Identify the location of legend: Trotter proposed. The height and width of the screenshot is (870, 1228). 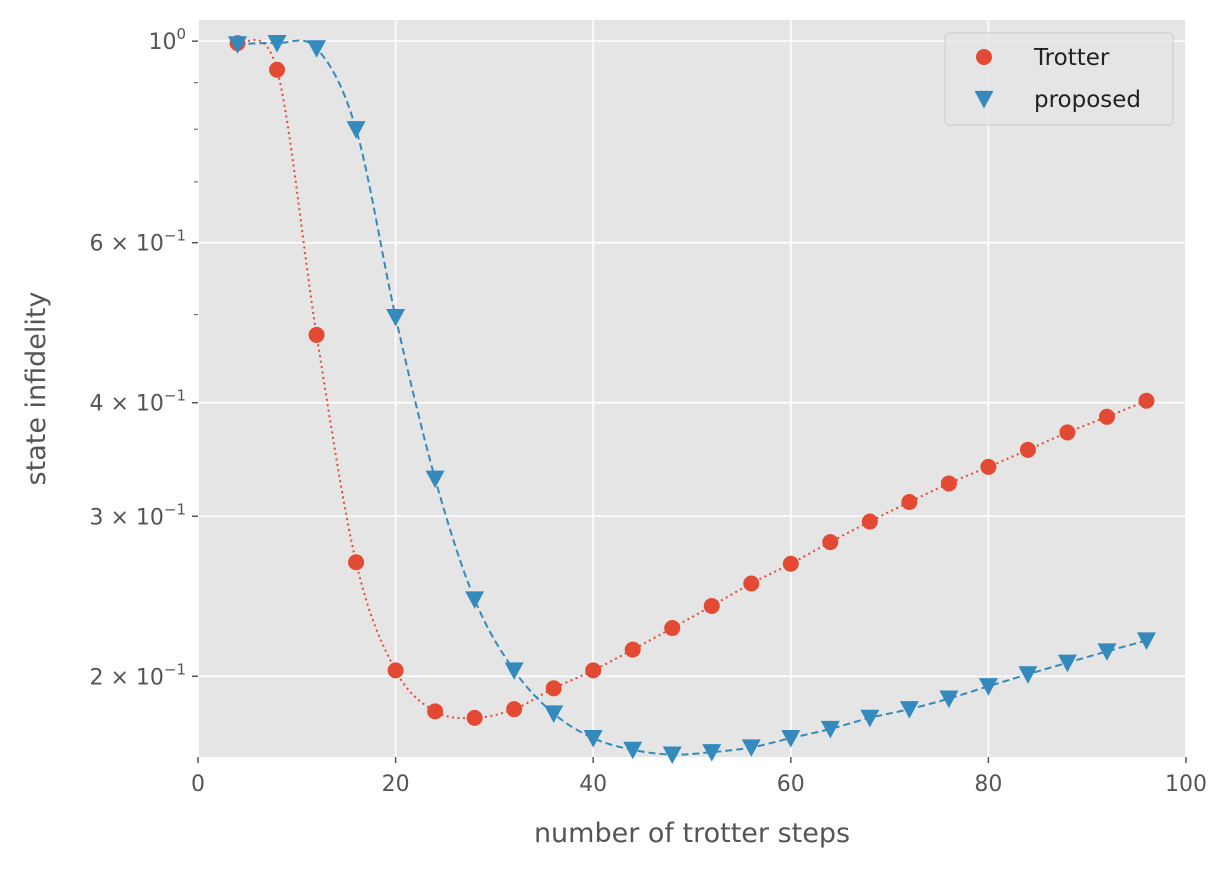
(1059, 79).